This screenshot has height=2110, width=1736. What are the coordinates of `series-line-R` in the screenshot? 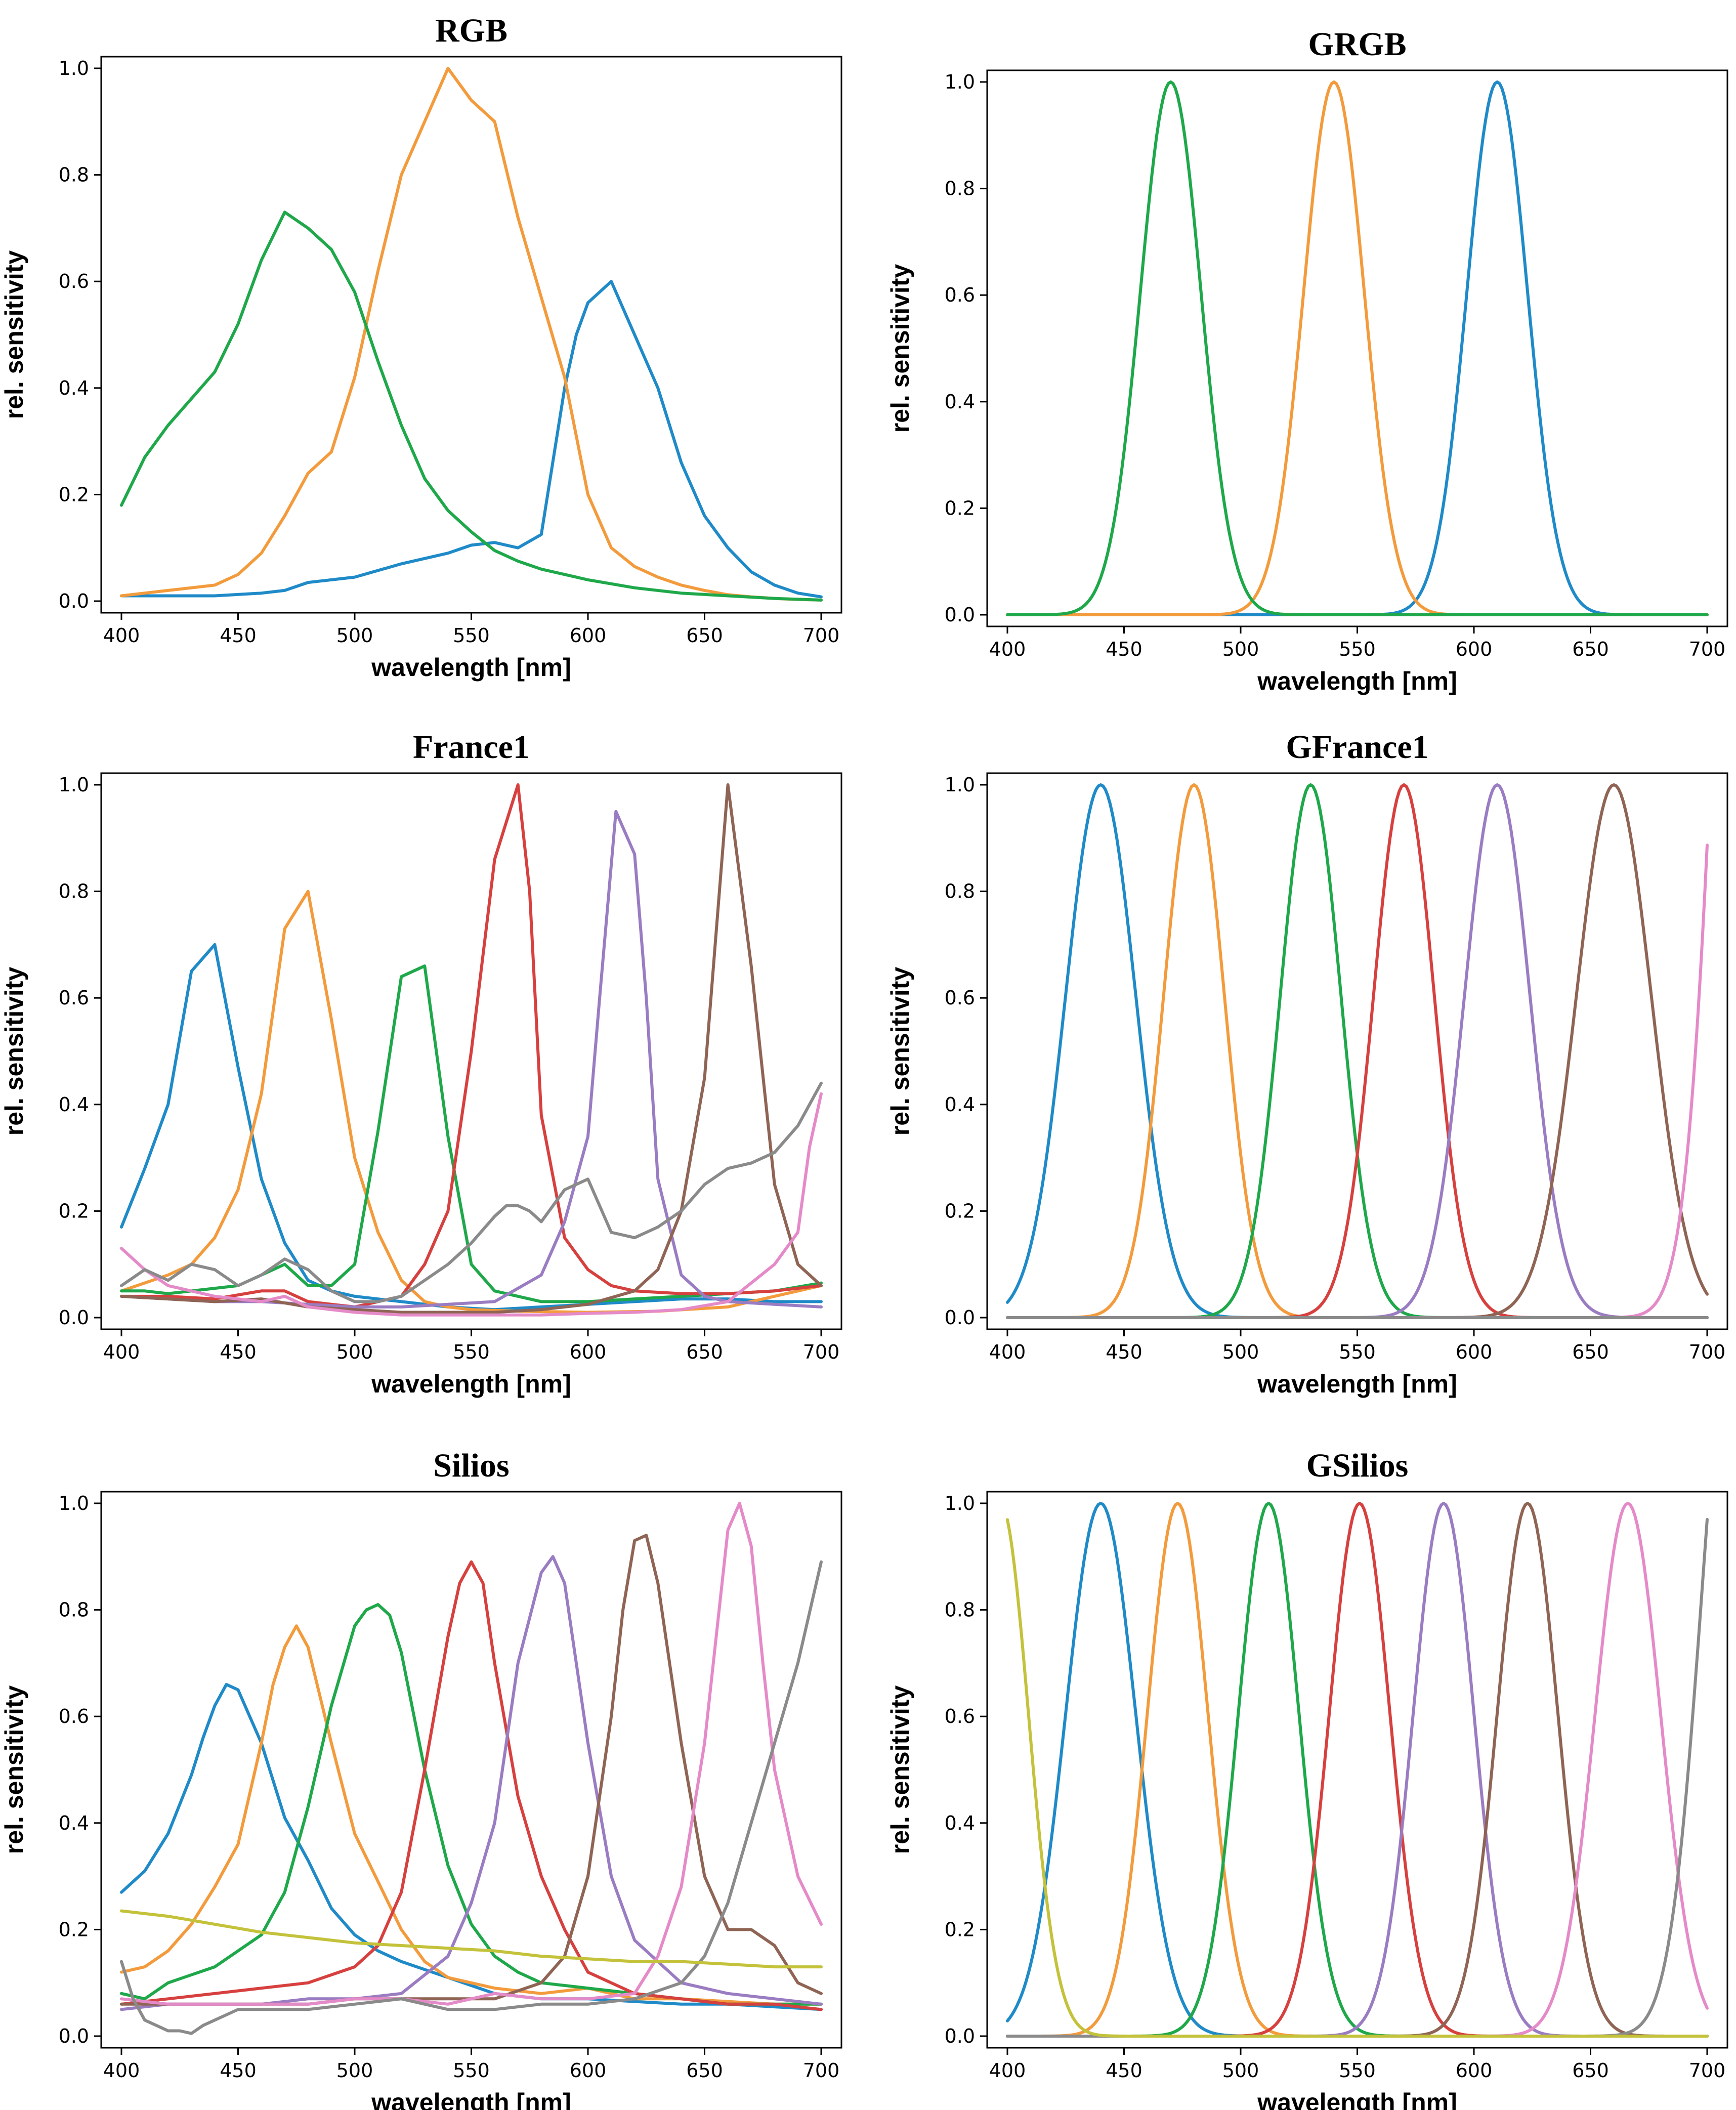 It's located at (471, 439).